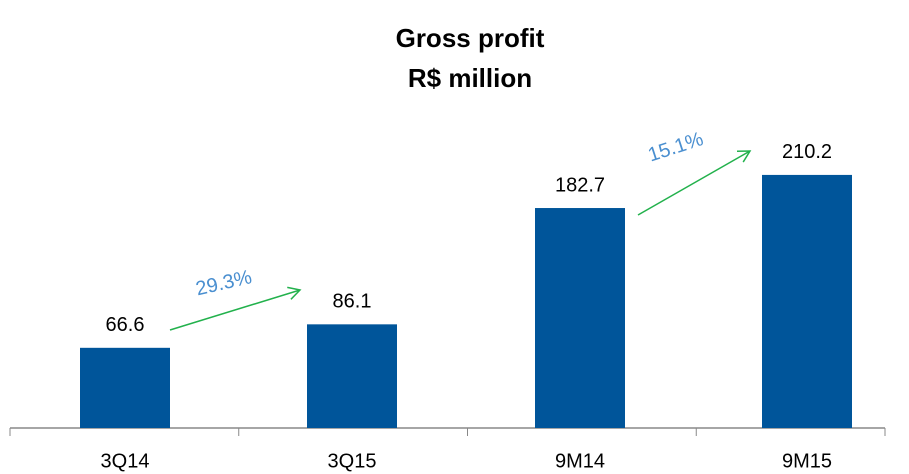  Describe the element at coordinates (807, 461) in the screenshot. I see `x-tick-label: 9M15` at that location.